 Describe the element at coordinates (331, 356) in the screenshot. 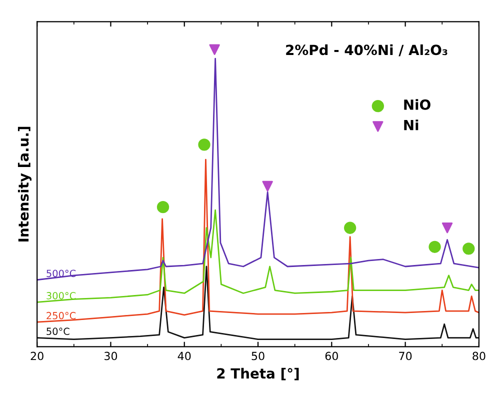

I see `x-tick-label: 60` at that location.